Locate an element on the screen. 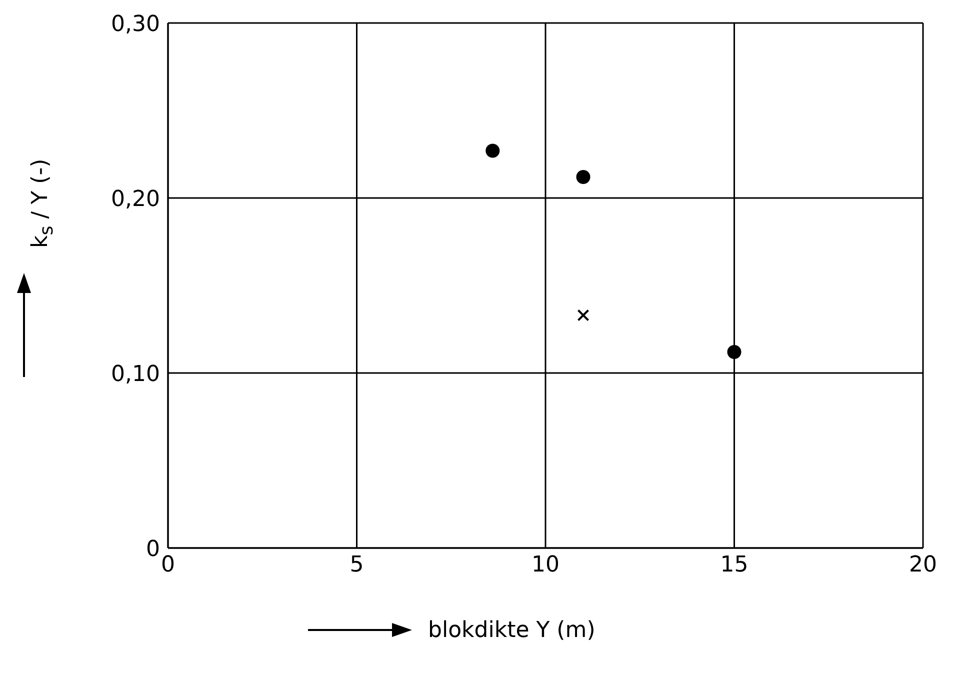 Image resolution: width=965 pixels, height=676 pixels. x-tick-label: 20 is located at coordinates (923, 565).